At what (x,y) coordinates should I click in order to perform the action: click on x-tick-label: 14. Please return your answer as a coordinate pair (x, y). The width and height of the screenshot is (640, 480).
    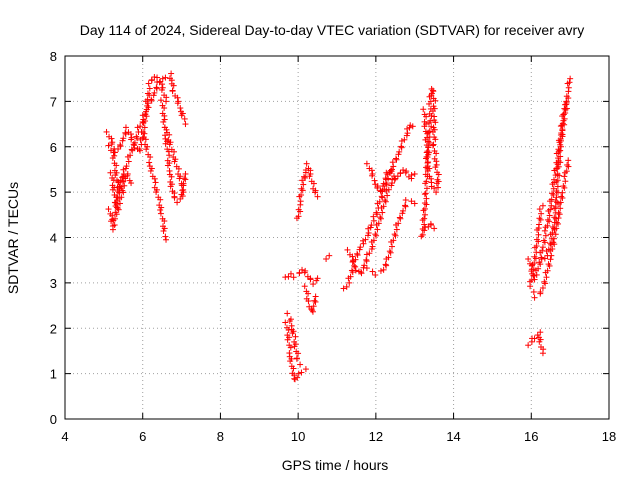
    Looking at the image, I should click on (453, 436).